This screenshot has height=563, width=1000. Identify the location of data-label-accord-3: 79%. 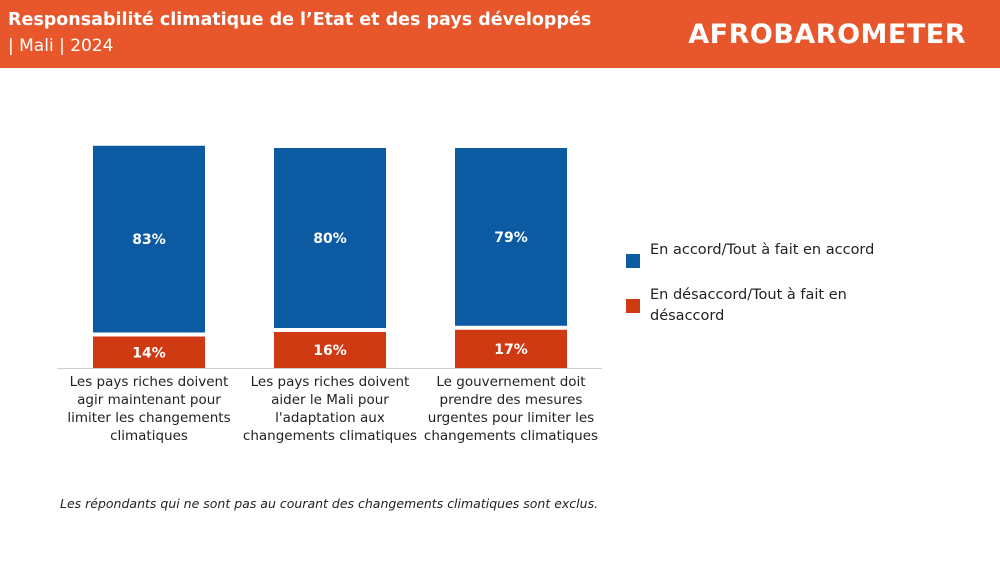
(511, 238).